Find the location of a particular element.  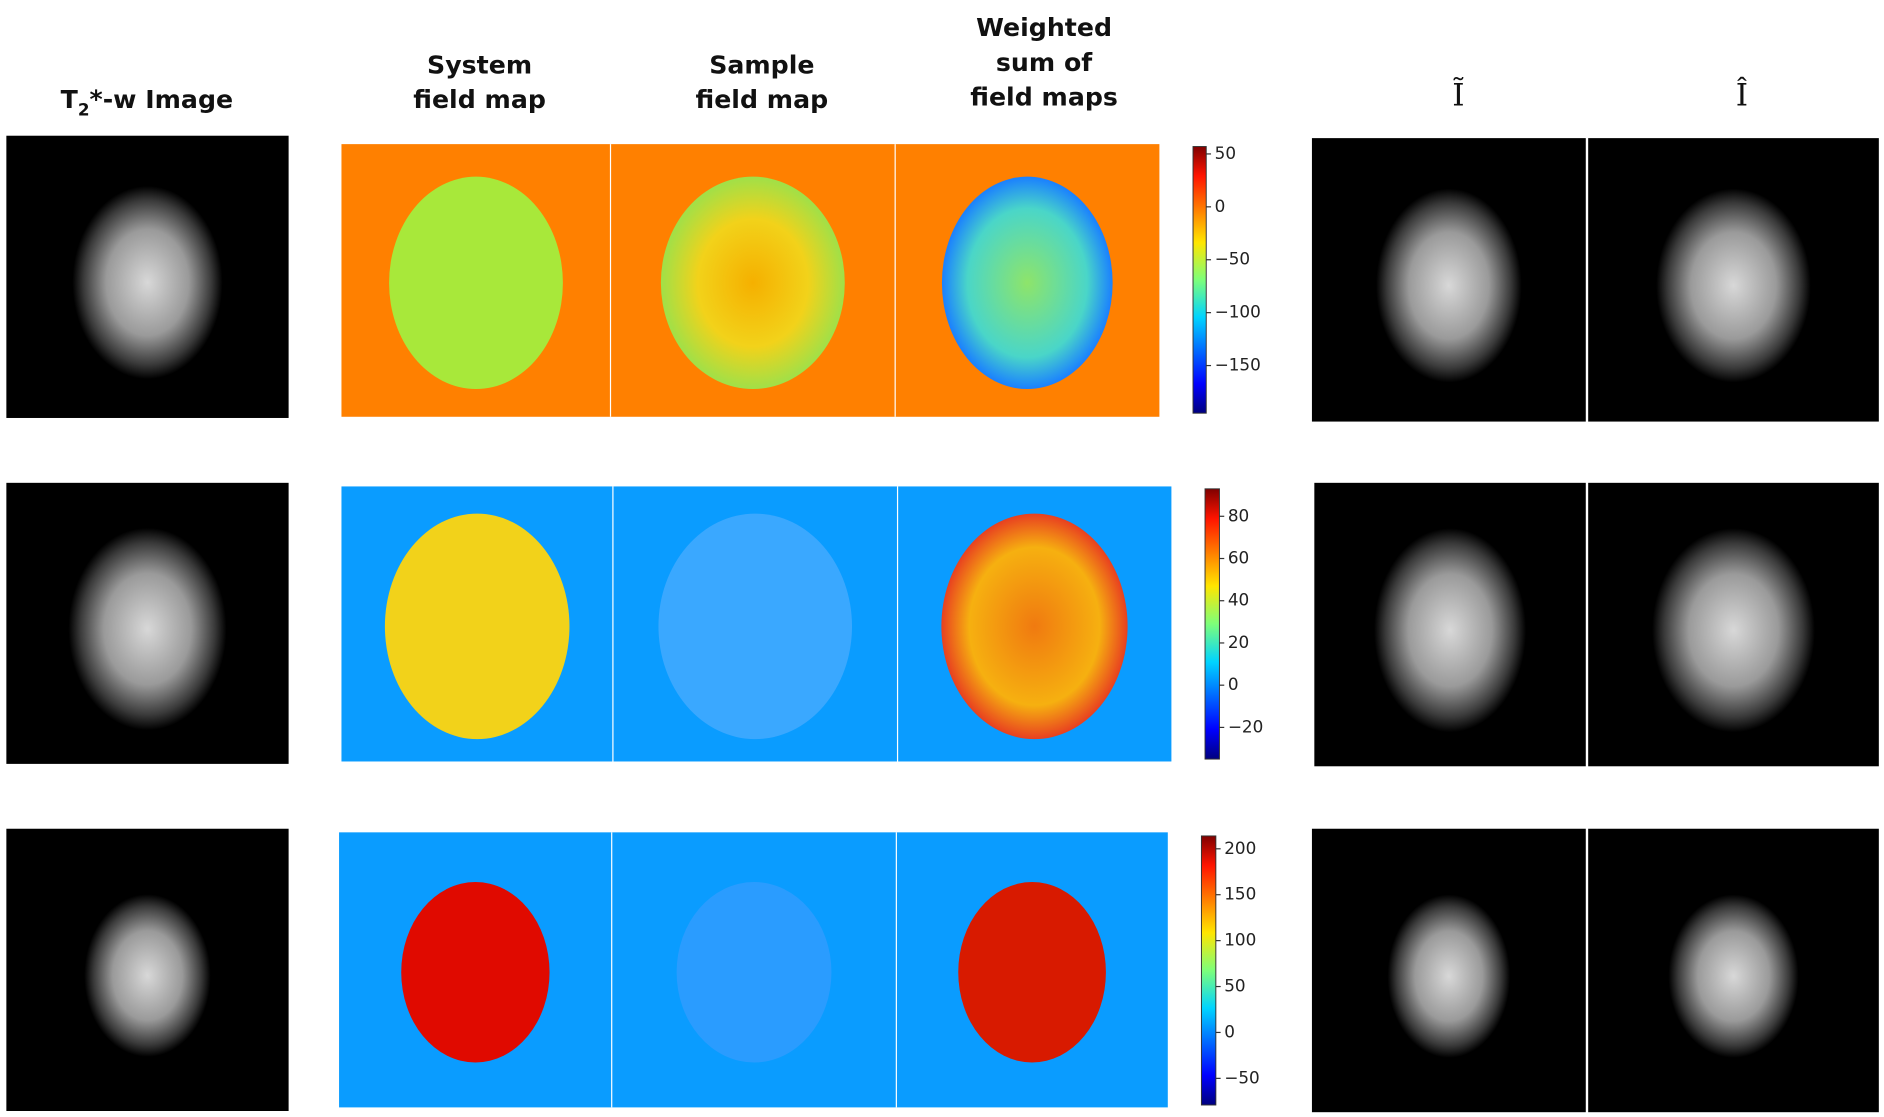

colorbar-tick-label: 20 is located at coordinates (1238, 642).